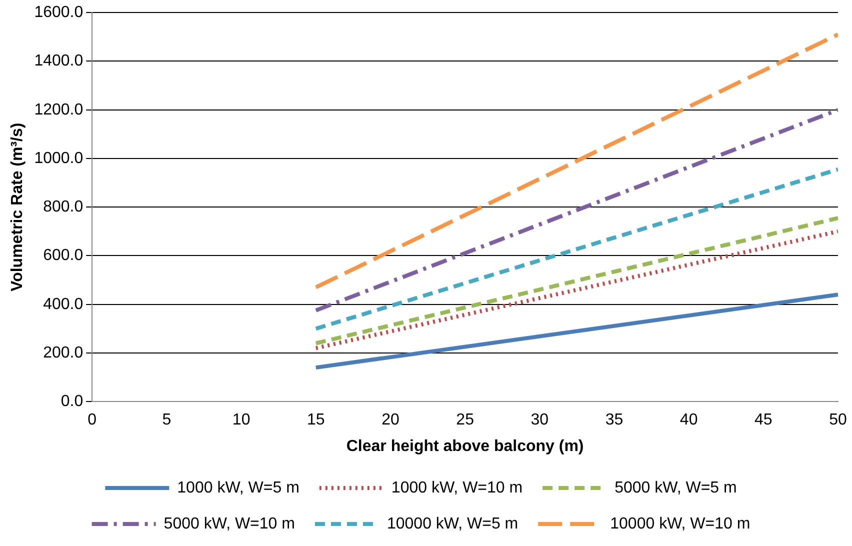 This screenshot has width=852, height=546. I want to click on x-tick-label: 30, so click(539, 420).